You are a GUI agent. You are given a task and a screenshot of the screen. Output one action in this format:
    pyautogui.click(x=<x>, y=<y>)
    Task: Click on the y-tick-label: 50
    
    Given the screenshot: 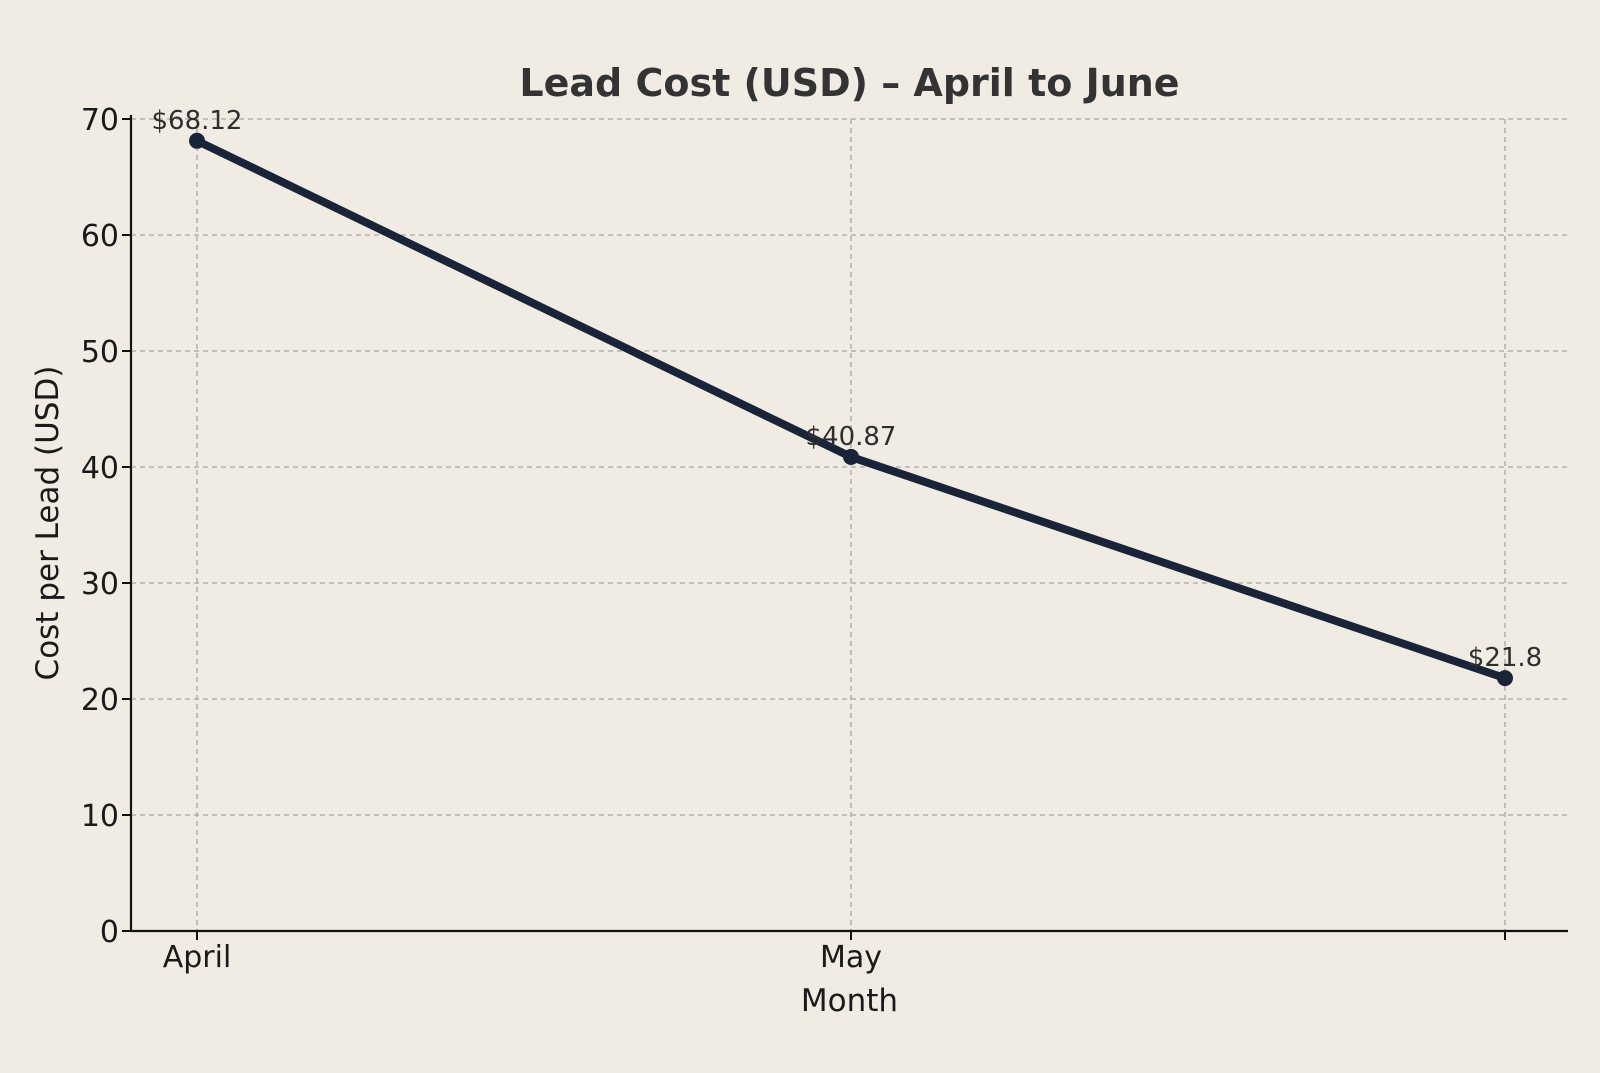 What is the action you would take?
    pyautogui.click(x=100, y=352)
    